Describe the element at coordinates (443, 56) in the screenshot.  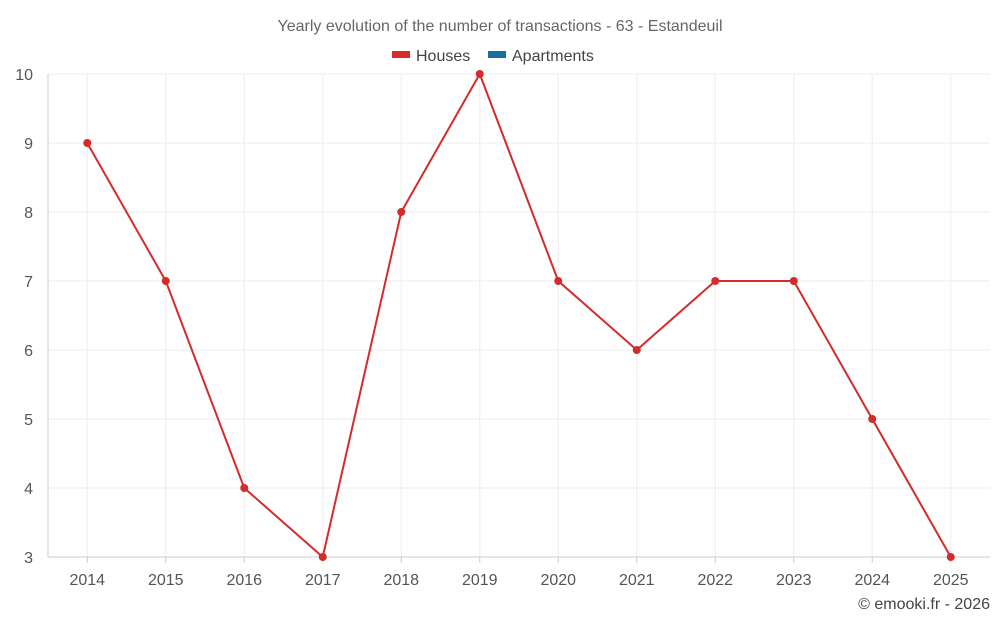
I see `legend-label-houses: Houses` at that location.